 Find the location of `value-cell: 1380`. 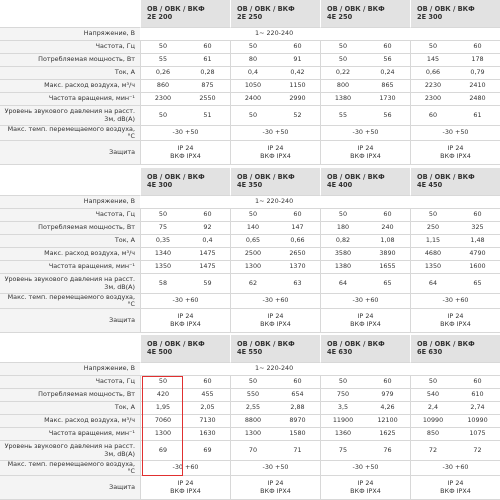

value-cell: 1380 is located at coordinates (342, 267).